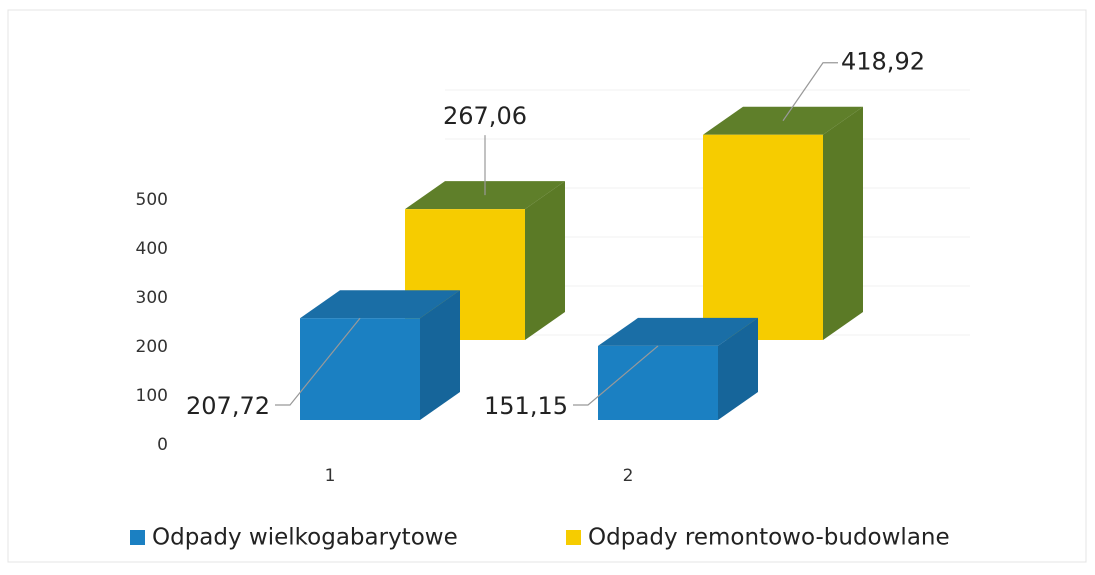 The width and height of the screenshot is (1095, 575). What do you see at coordinates (485, 116) in the screenshot?
I see `value-label: 267,06` at bounding box center [485, 116].